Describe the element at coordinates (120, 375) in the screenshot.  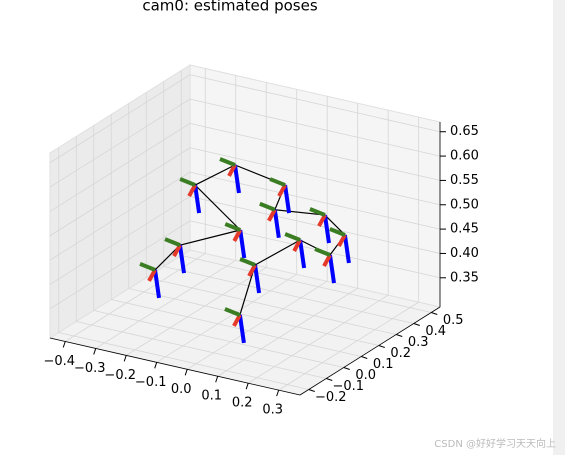
I see `x-tick-label: −0.2` at that location.